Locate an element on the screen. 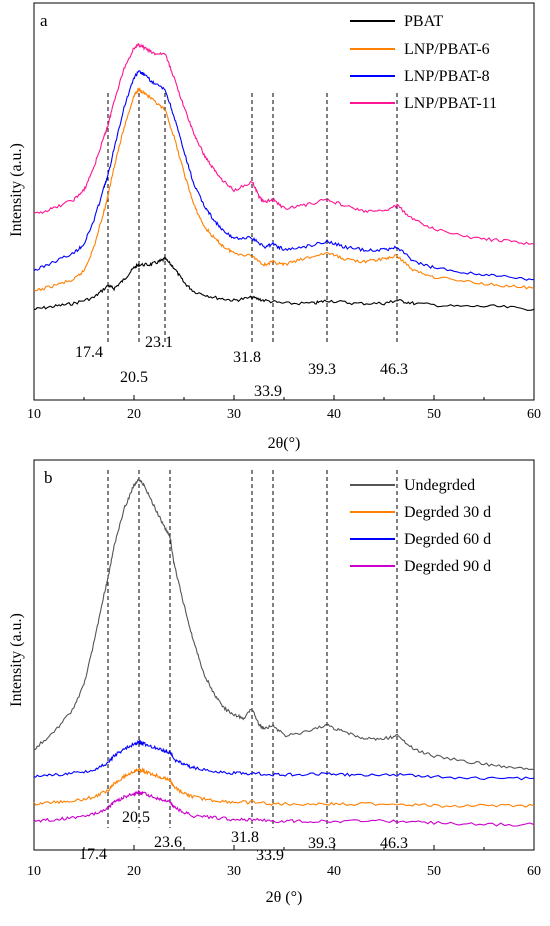 The height and width of the screenshot is (926, 550). panel-a-legend: PBAT LNP/PBAT-6 LNP/PBAT-8 LNP/PBAT-11 is located at coordinates (423, 62).